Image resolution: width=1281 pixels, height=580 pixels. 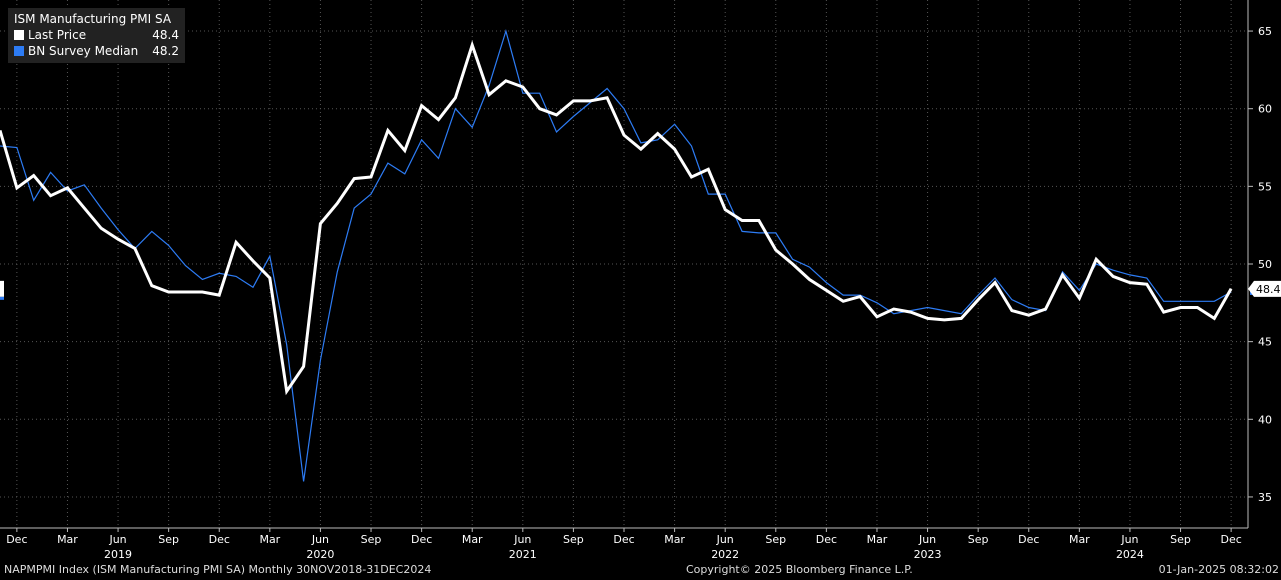 What do you see at coordinates (57, 35) in the screenshot?
I see `legend-label: Last Price` at bounding box center [57, 35].